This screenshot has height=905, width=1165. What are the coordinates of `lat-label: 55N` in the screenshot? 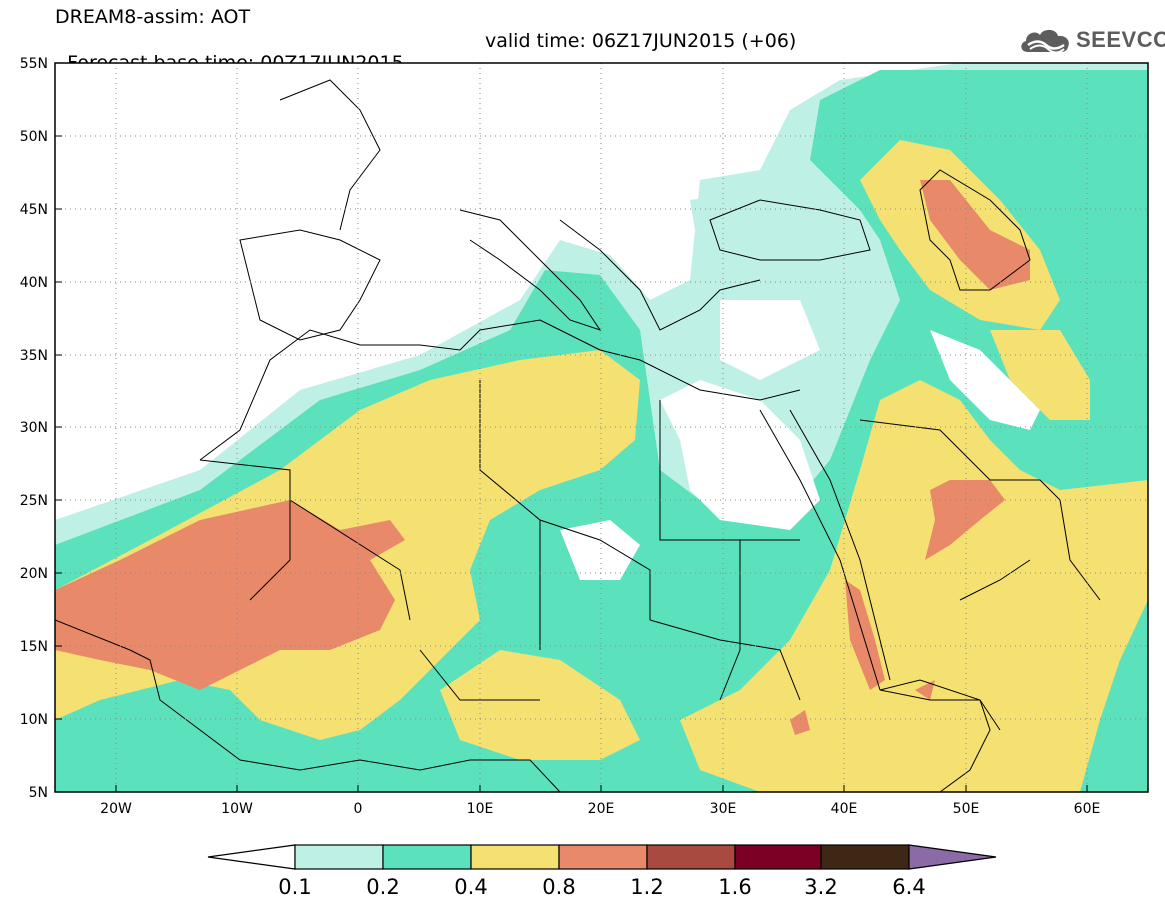 It's located at (34, 64).